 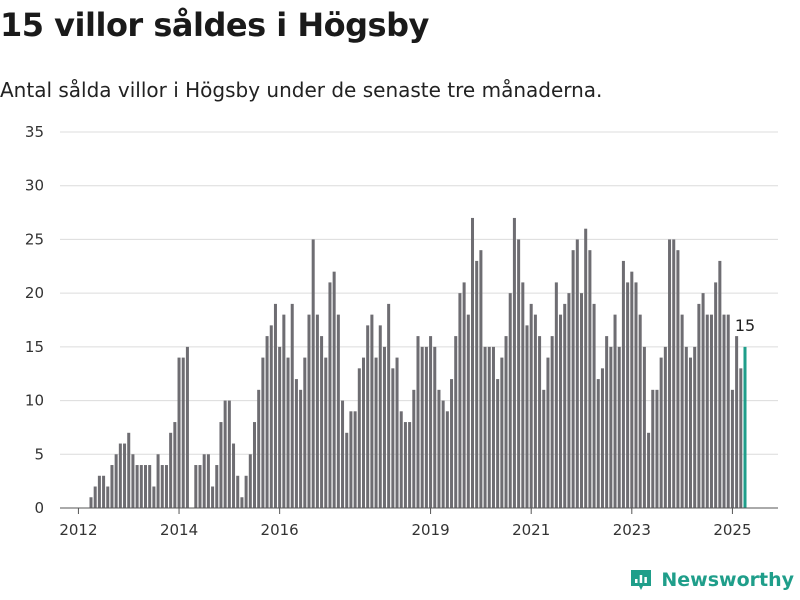 What do you see at coordinates (39, 454) in the screenshot?
I see `y-tick-label: 5` at bounding box center [39, 454].